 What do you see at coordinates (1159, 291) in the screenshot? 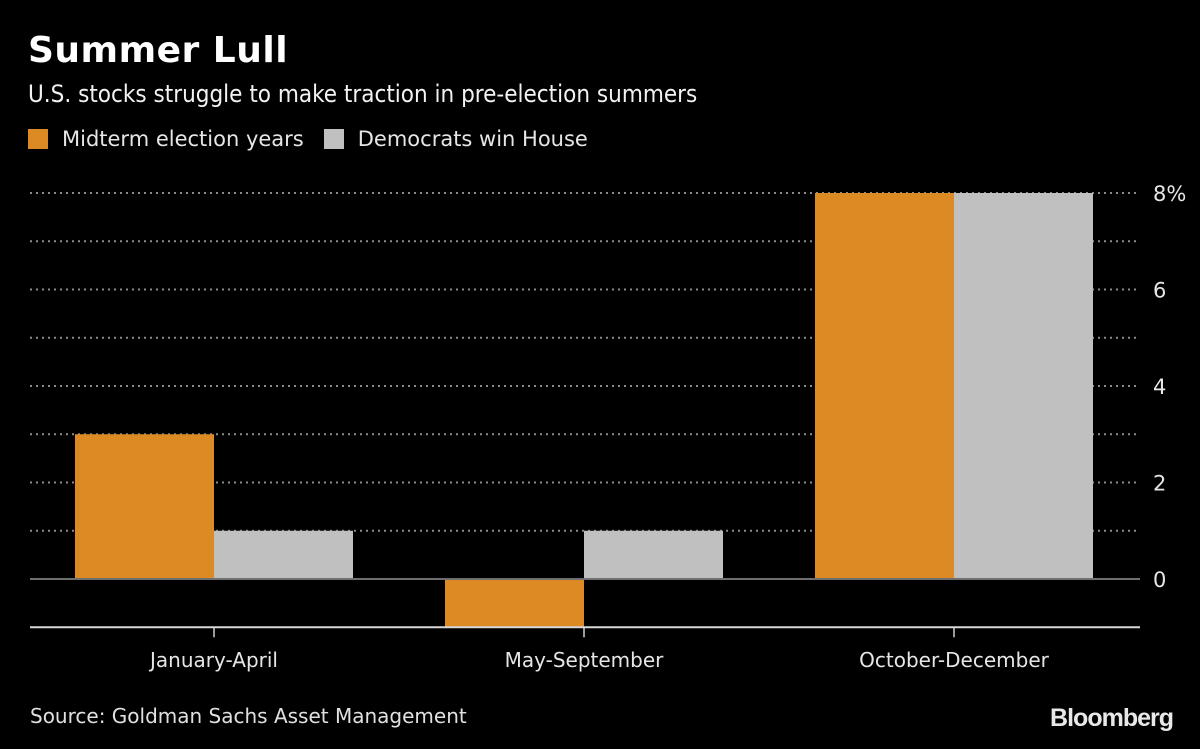
I see `y-tick-label: 6` at bounding box center [1159, 291].